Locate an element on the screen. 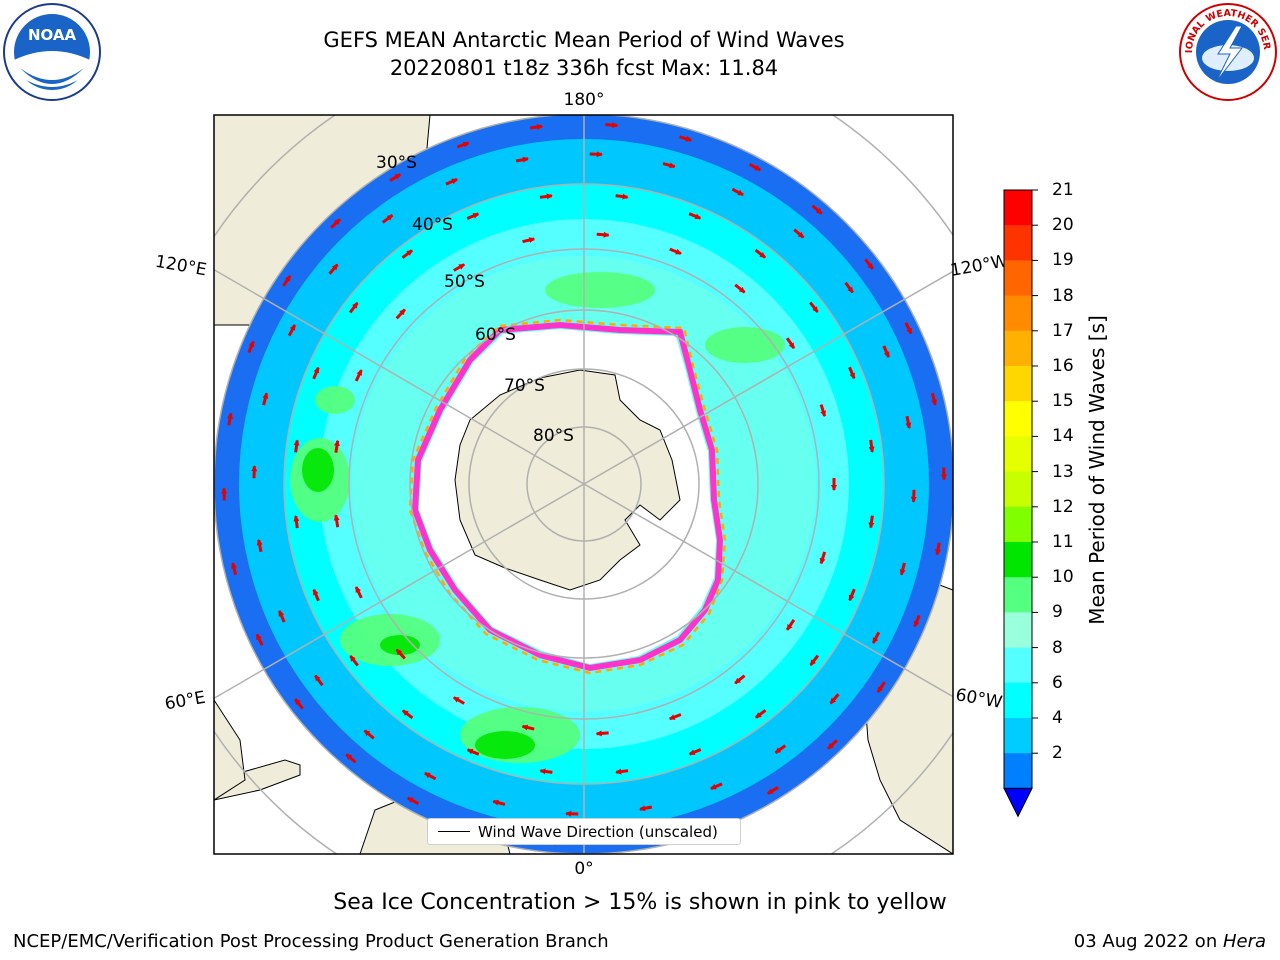  lat-label-60s: 60°S is located at coordinates (495, 335).